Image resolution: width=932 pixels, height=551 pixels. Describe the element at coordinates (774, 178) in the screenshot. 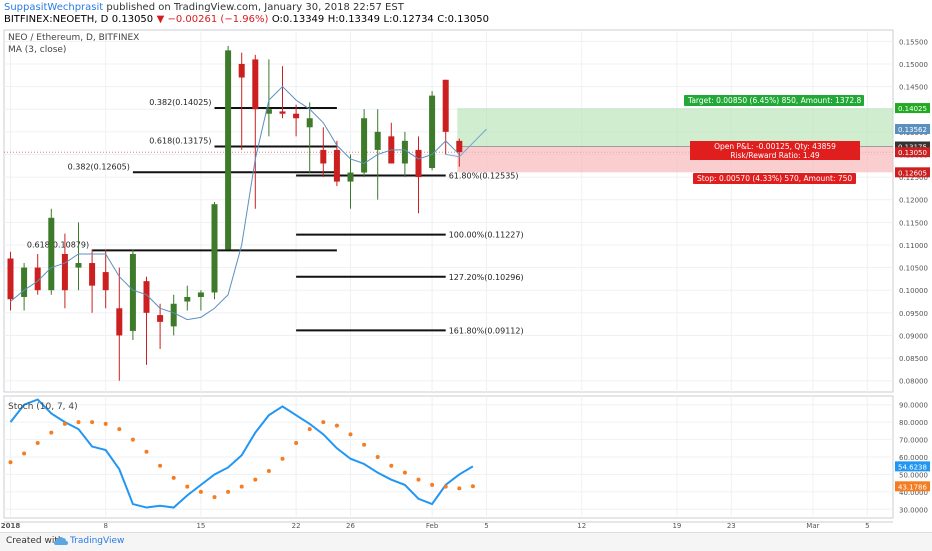

I see `stop-label-bg` at that location.